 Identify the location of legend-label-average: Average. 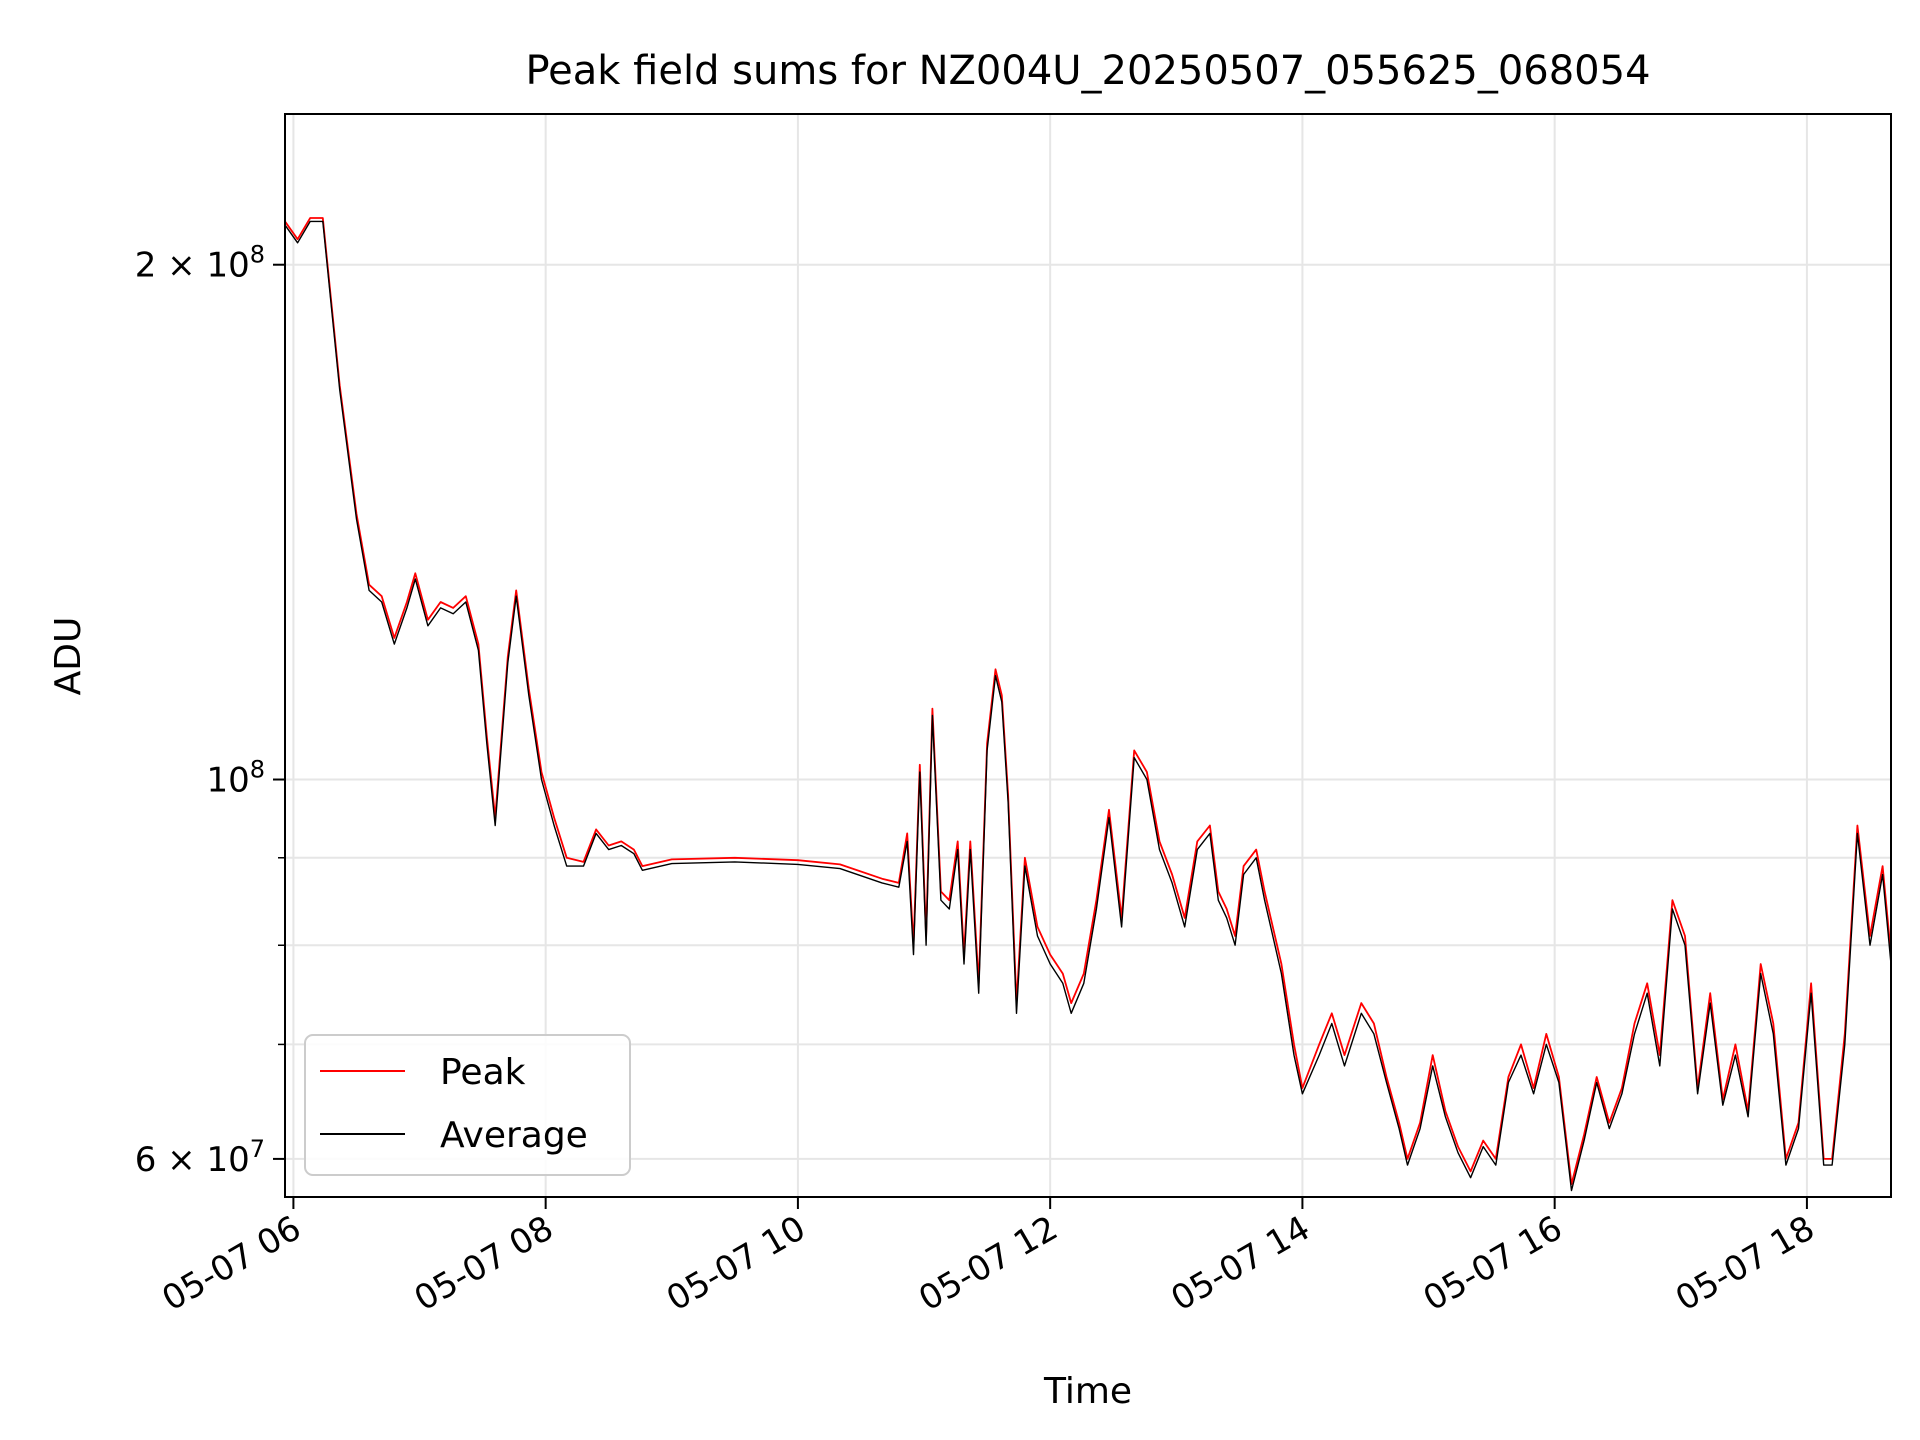
(514, 1135).